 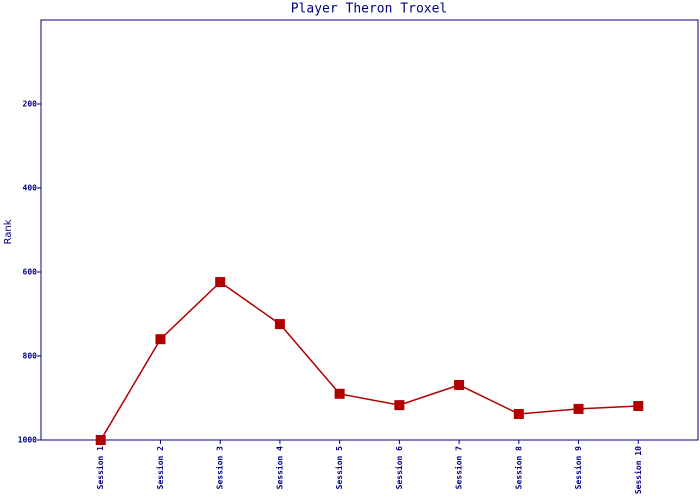 What do you see at coordinates (8, 231) in the screenshot?
I see `y-axis-label: Rank` at bounding box center [8, 231].